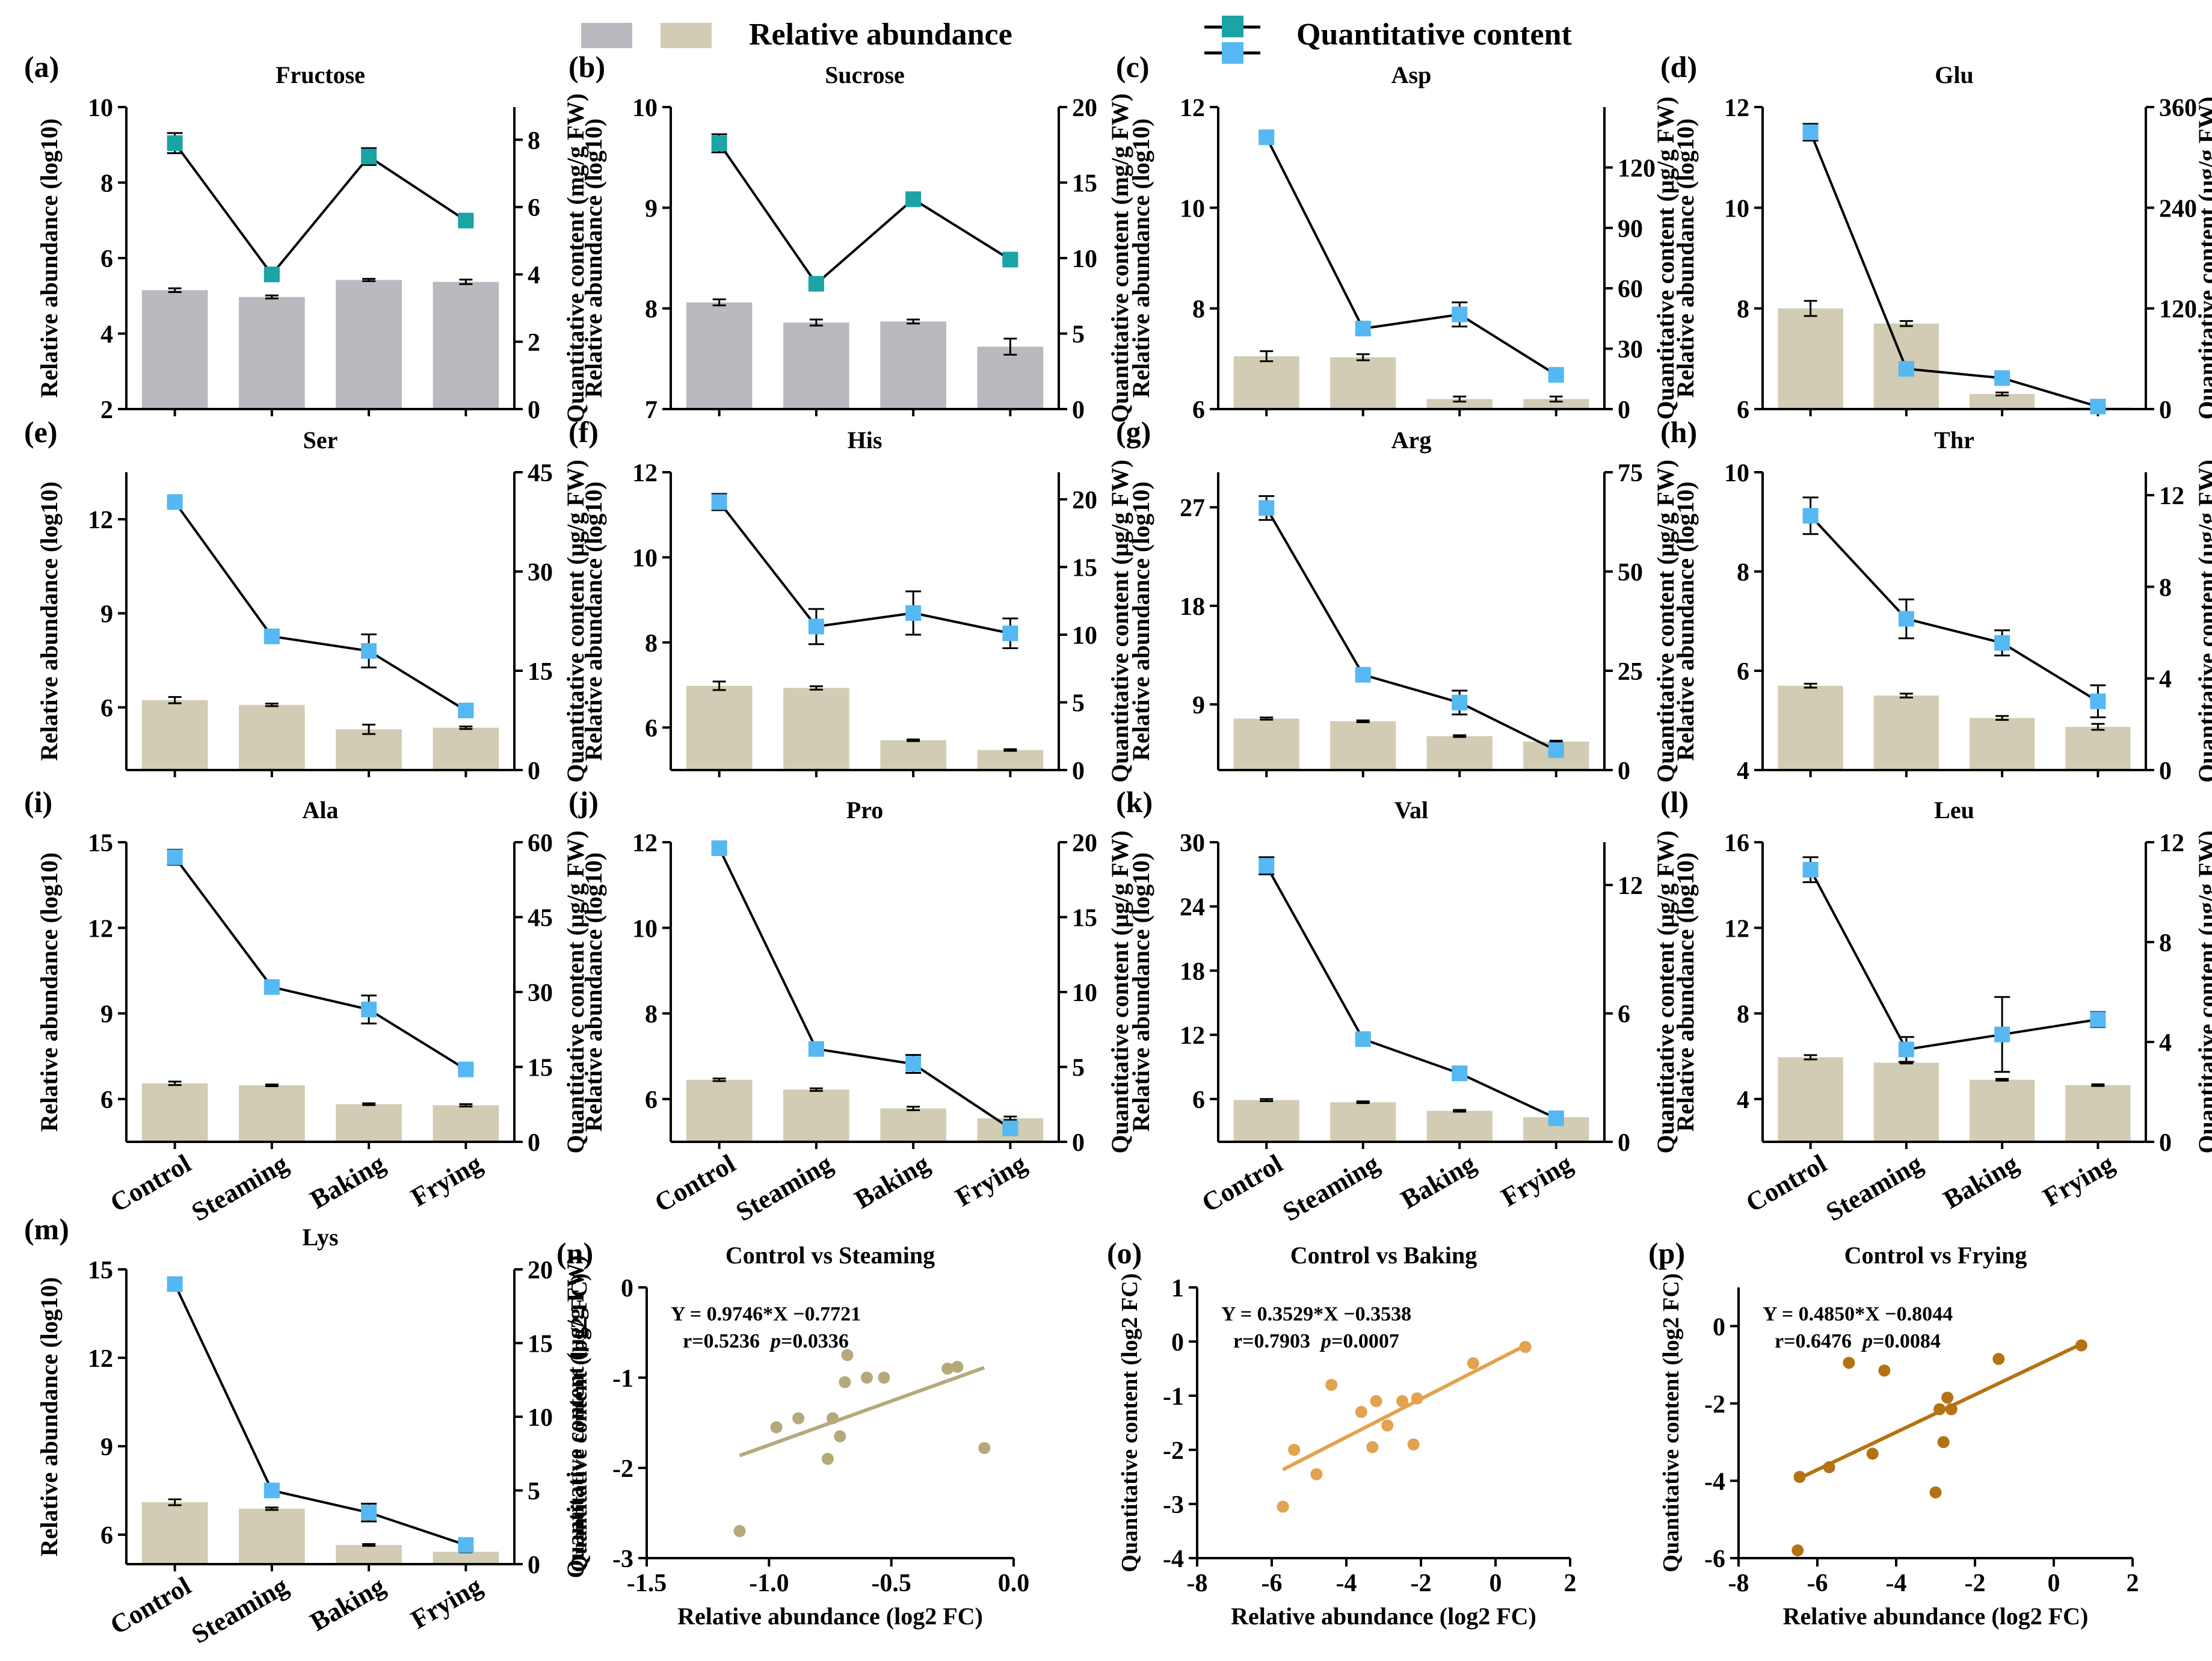 The image size is (2212, 1661). Describe the element at coordinates (1078, 335) in the screenshot. I see `right-tick-label: 5` at that location.